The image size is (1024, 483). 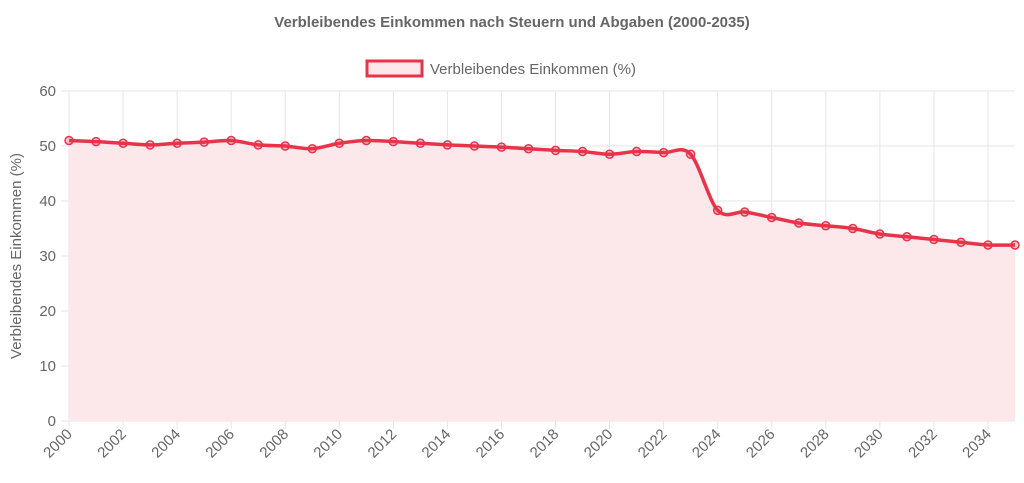 What do you see at coordinates (707, 444) in the screenshot?
I see `x-tick-label: 2024` at bounding box center [707, 444].